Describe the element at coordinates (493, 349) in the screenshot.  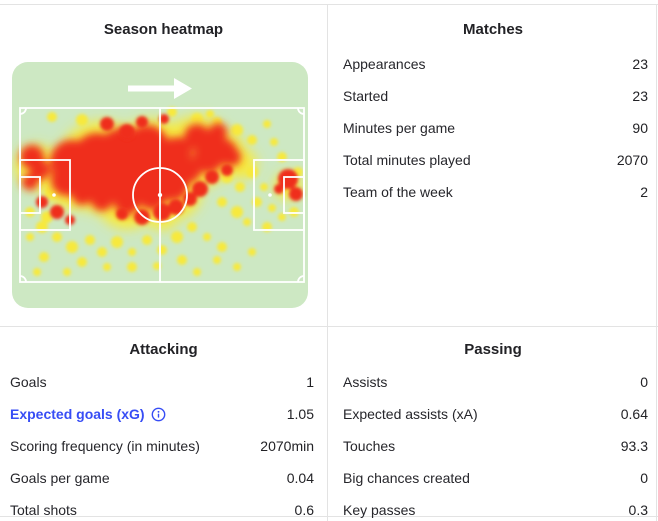
I see `passing-title: Passing` at that location.